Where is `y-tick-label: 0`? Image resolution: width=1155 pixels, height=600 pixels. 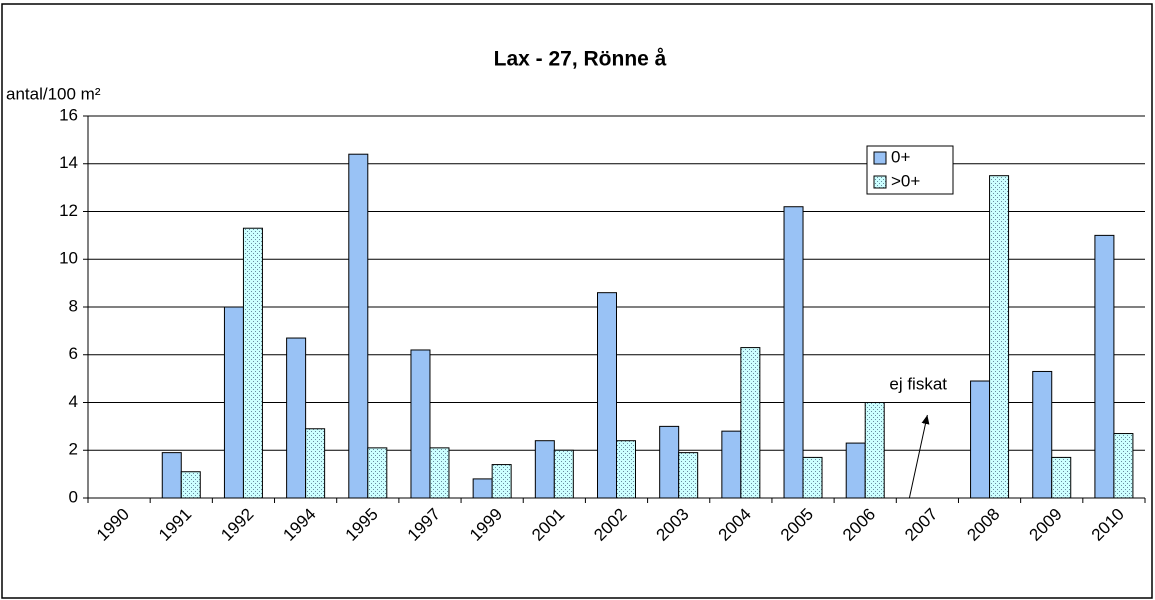 y-tick-label: 0 is located at coordinates (73, 496).